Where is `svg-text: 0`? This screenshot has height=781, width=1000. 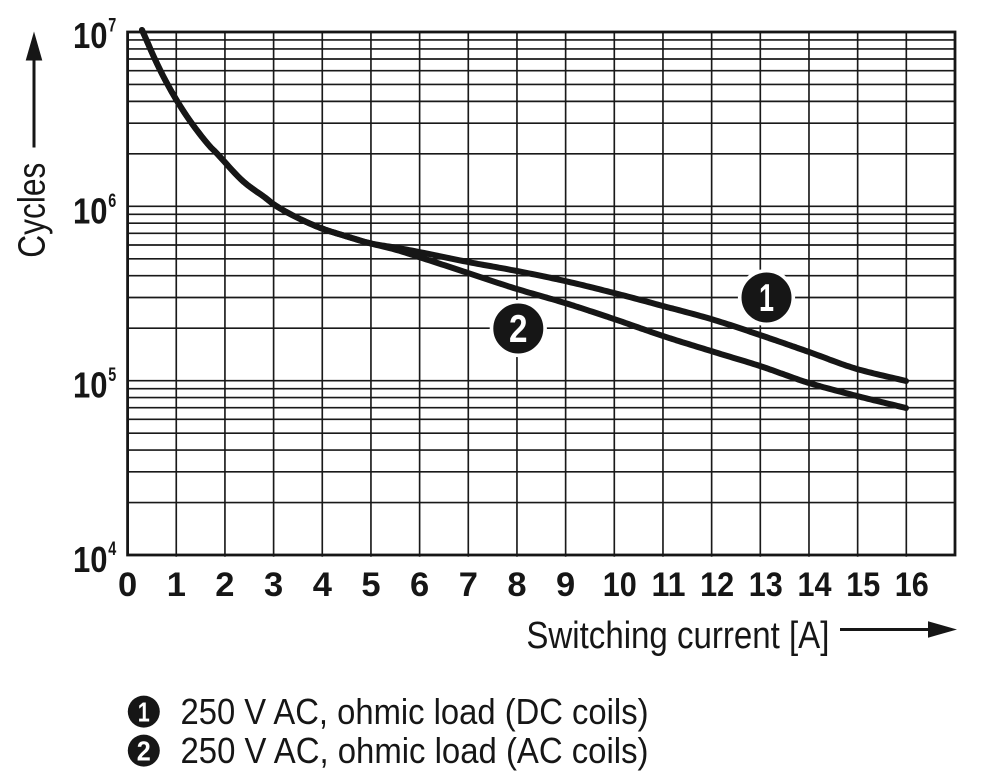 svg-text: 0 is located at coordinates (127, 585).